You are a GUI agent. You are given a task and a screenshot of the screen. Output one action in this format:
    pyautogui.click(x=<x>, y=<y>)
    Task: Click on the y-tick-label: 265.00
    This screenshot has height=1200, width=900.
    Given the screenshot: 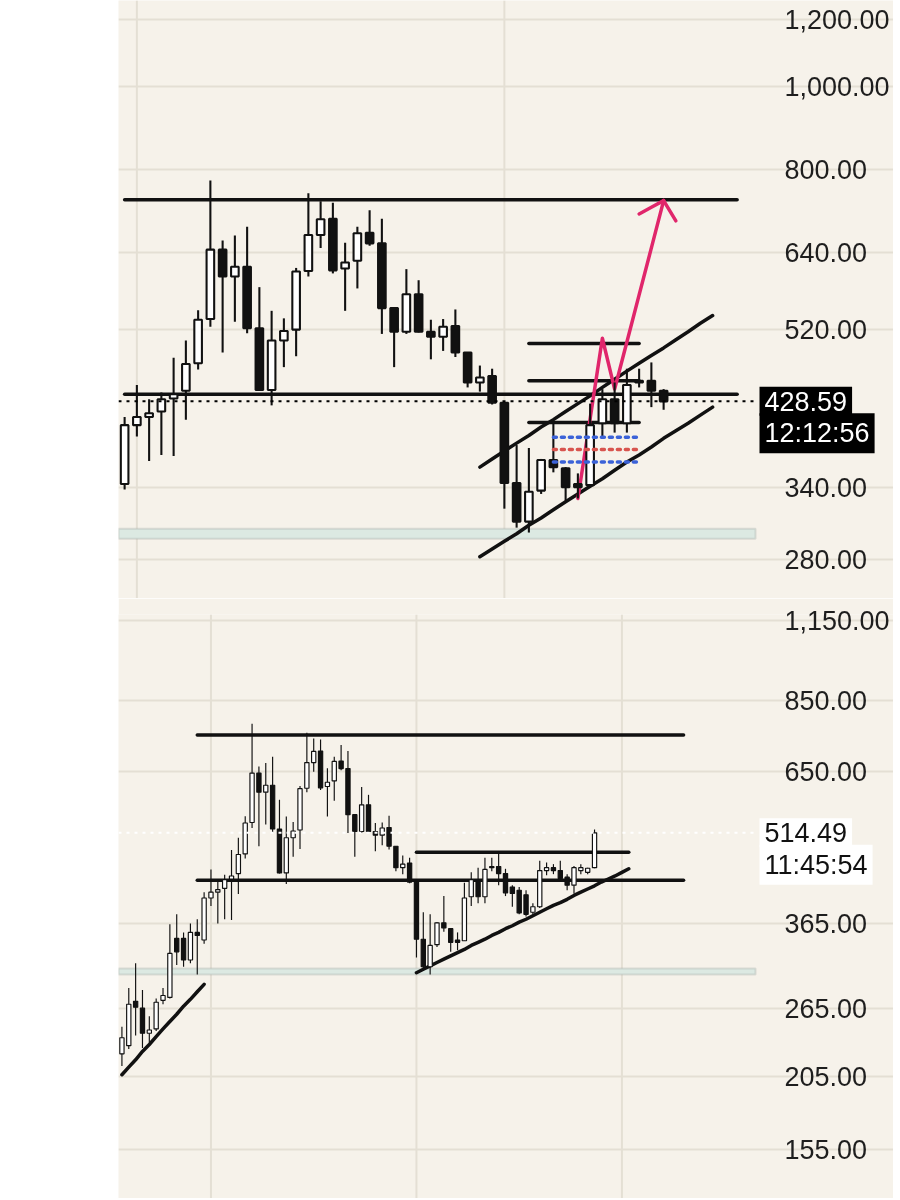 What is the action you would take?
    pyautogui.click(x=826, y=1008)
    